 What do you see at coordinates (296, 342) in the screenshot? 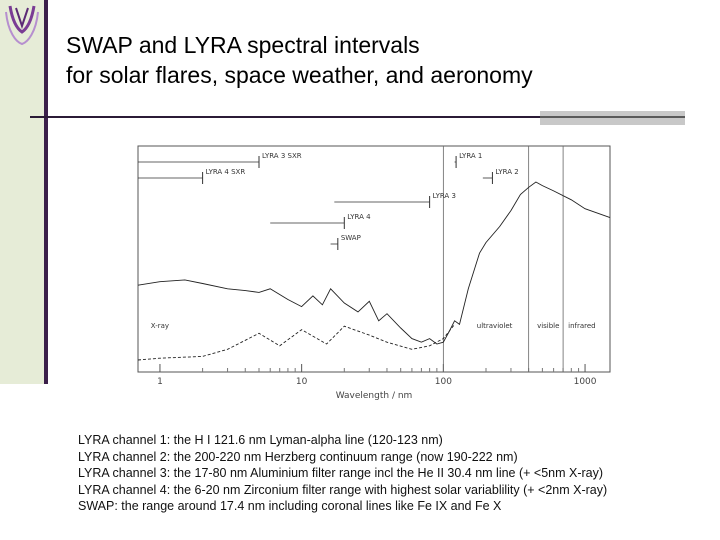
I see `spectrum-line-dashed` at bounding box center [296, 342].